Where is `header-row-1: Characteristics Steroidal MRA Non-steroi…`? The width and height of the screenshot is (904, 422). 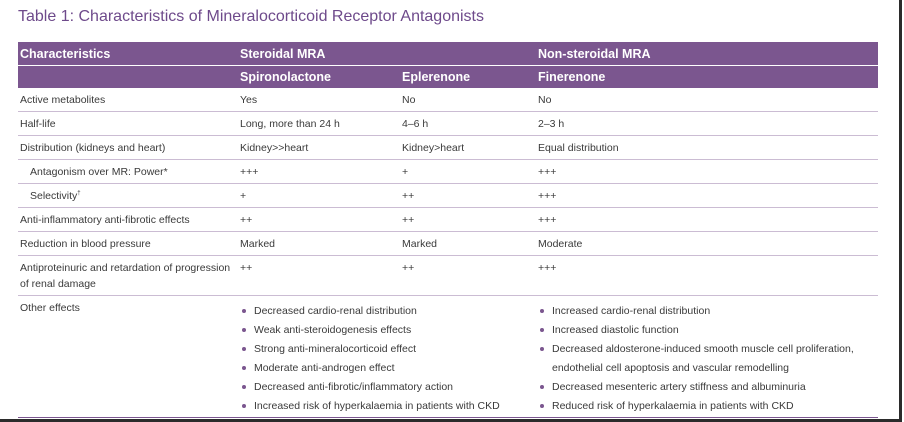 header-row-1: Characteristics Steroidal MRA Non-steroi… is located at coordinates (448, 54).